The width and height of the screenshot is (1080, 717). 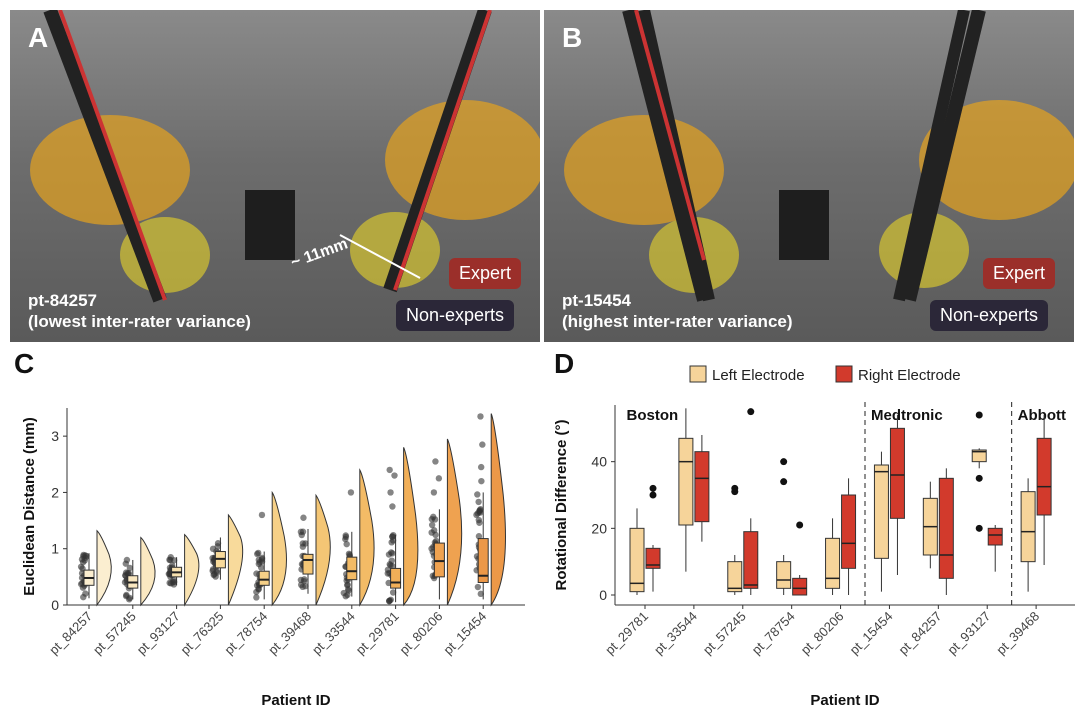 I want to click on y-tick-label: 3, so click(x=55, y=436).